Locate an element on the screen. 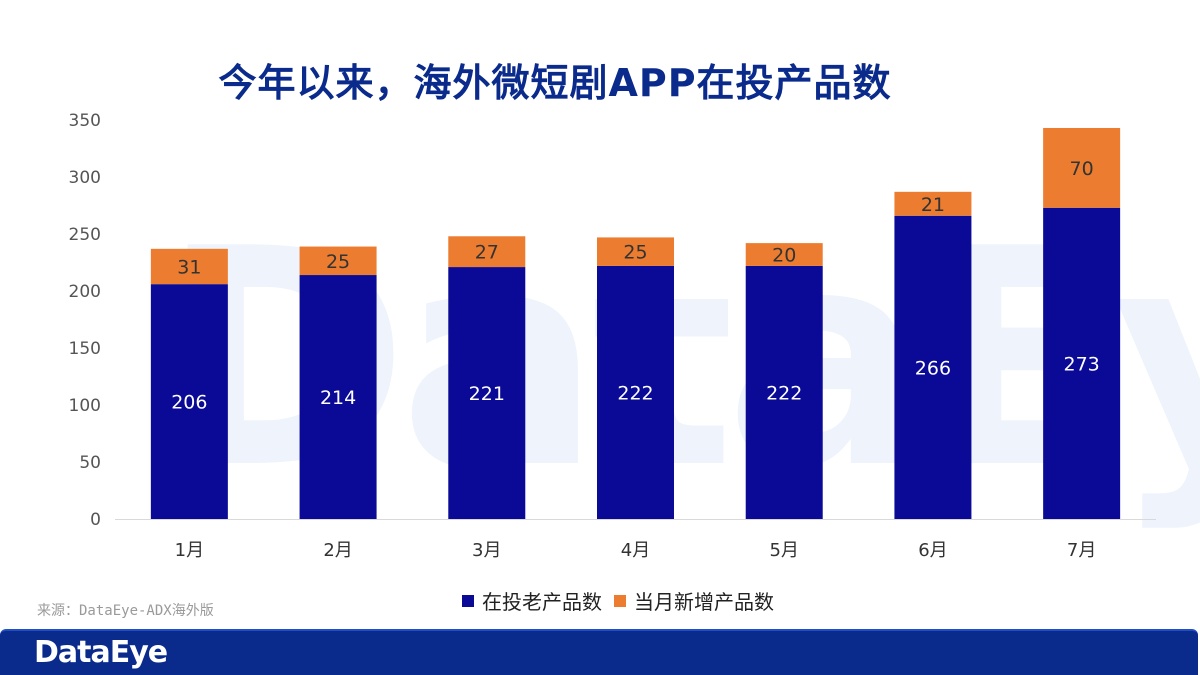 The width and height of the screenshot is (1200, 675). source-note: 来源：DataEye-ADX海外版 is located at coordinates (125, 611).